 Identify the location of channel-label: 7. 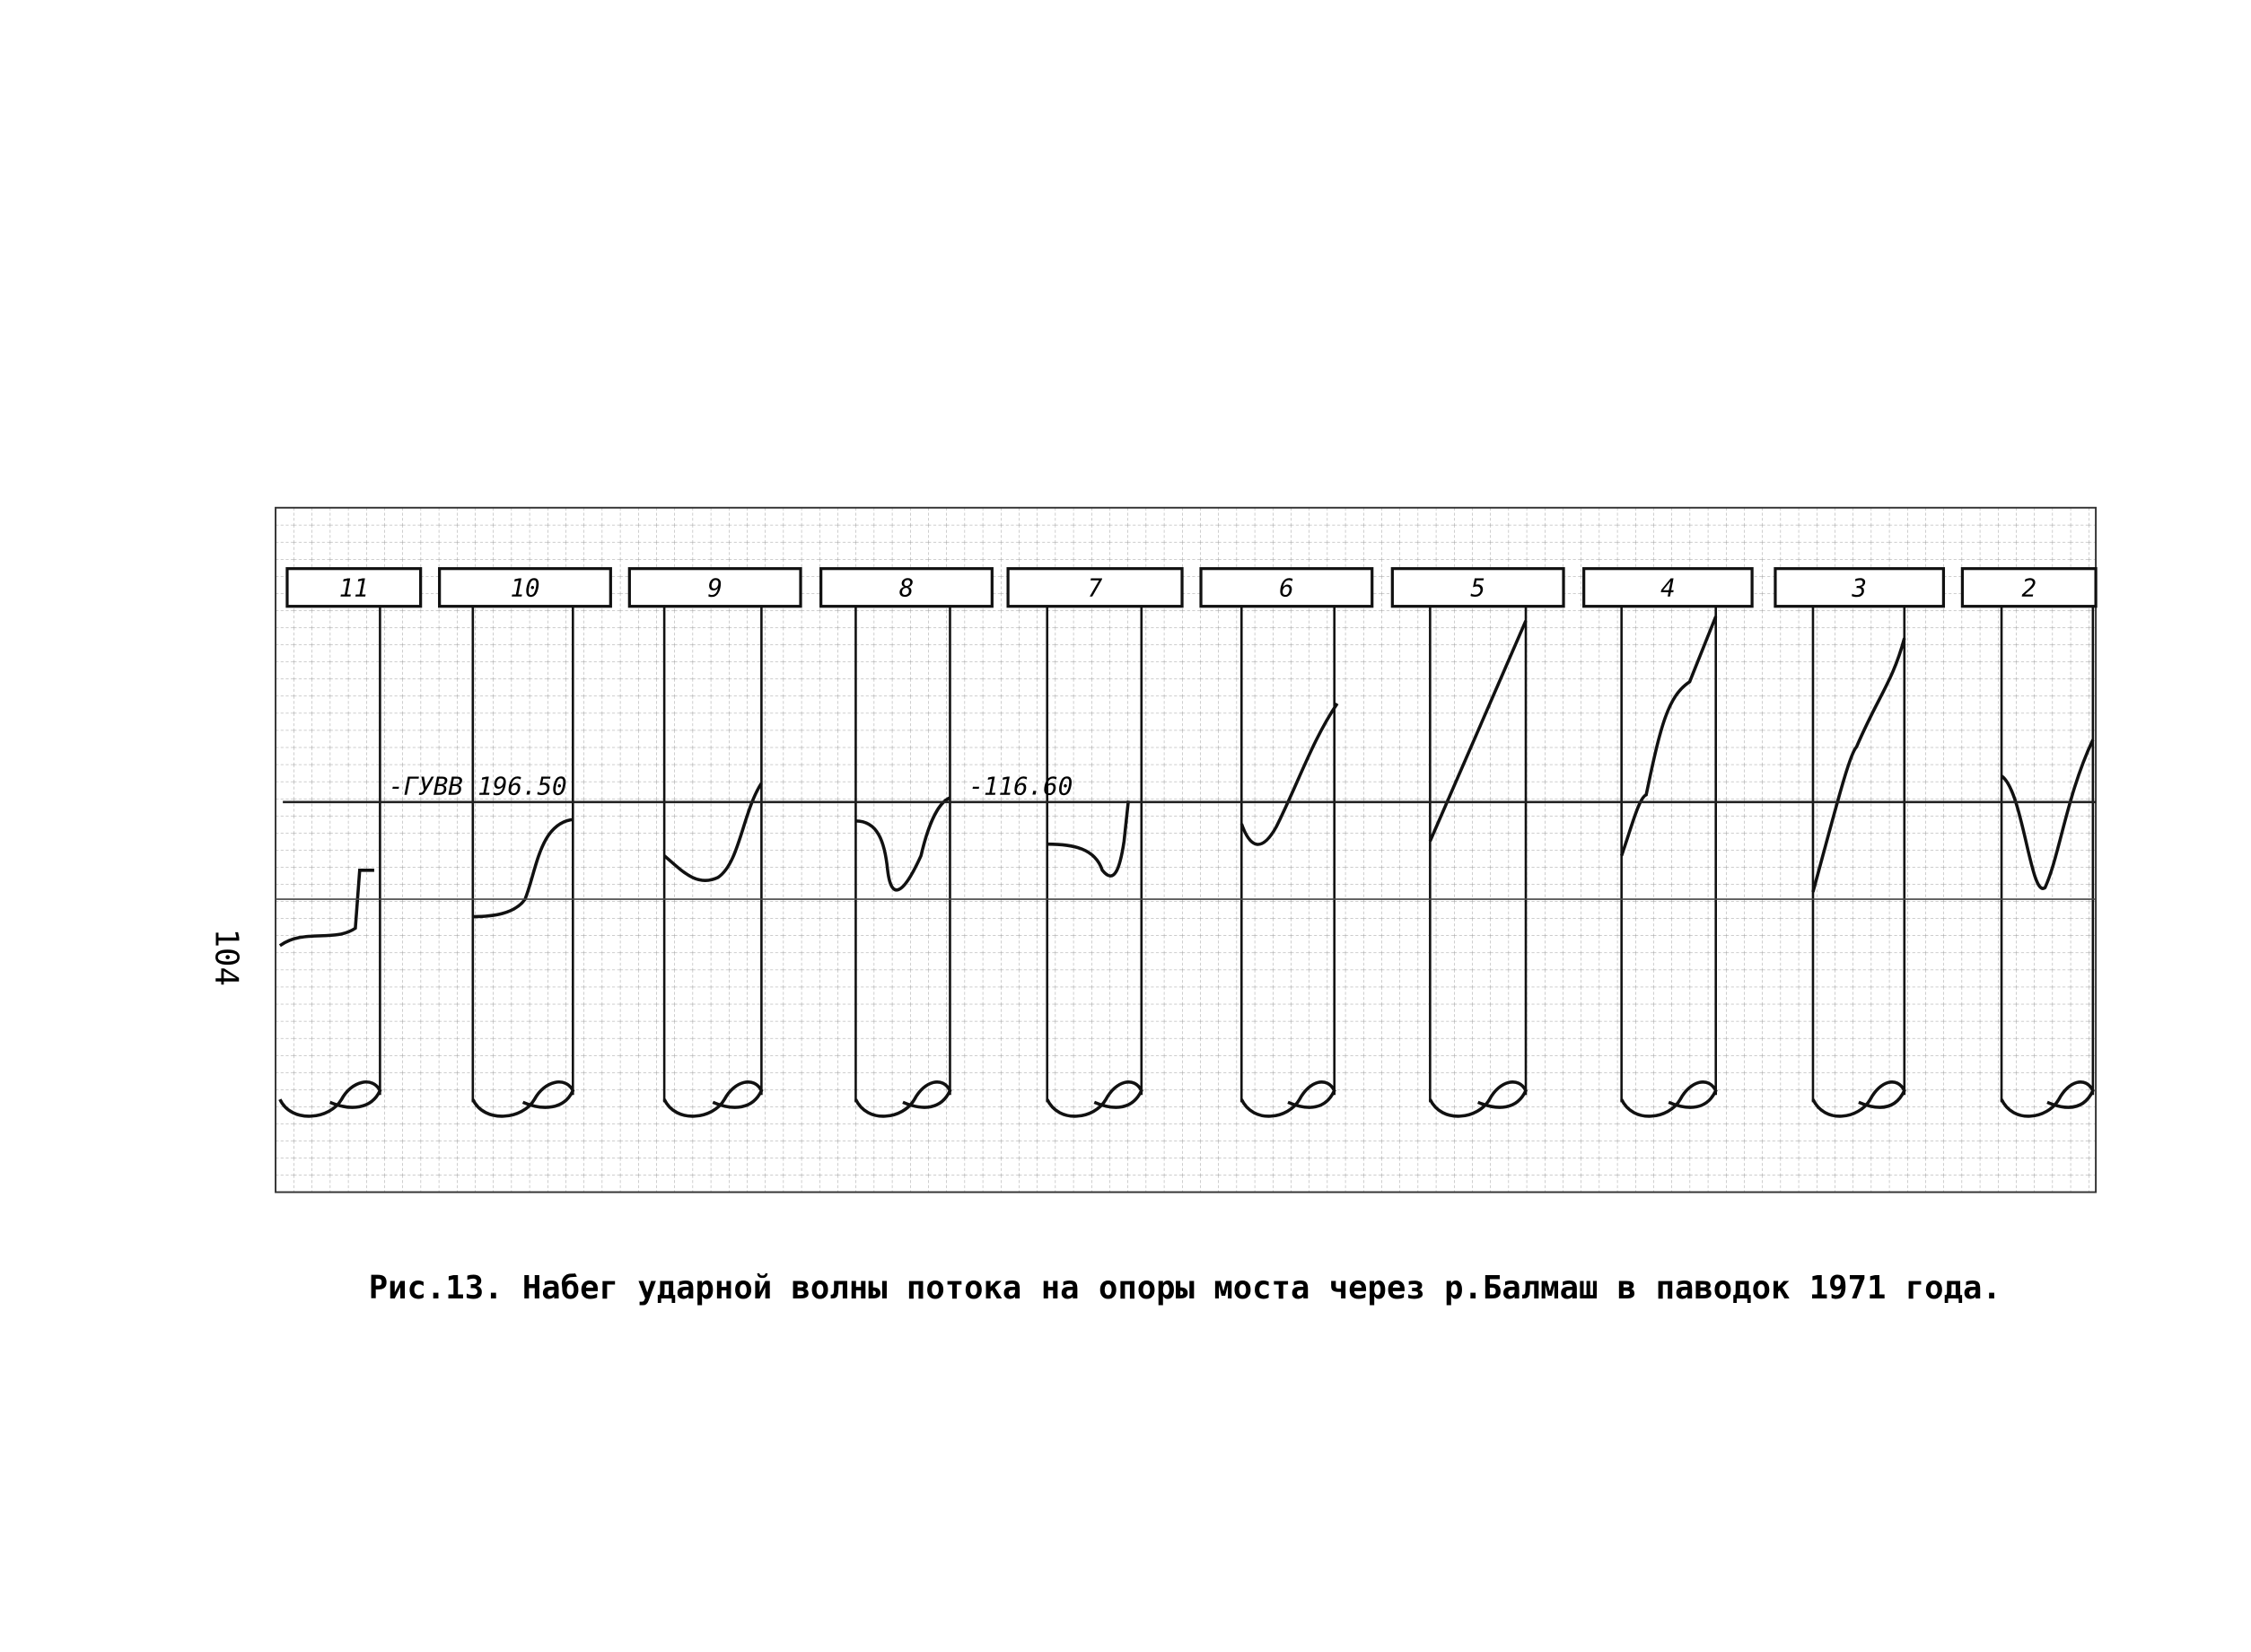
(1095, 588).